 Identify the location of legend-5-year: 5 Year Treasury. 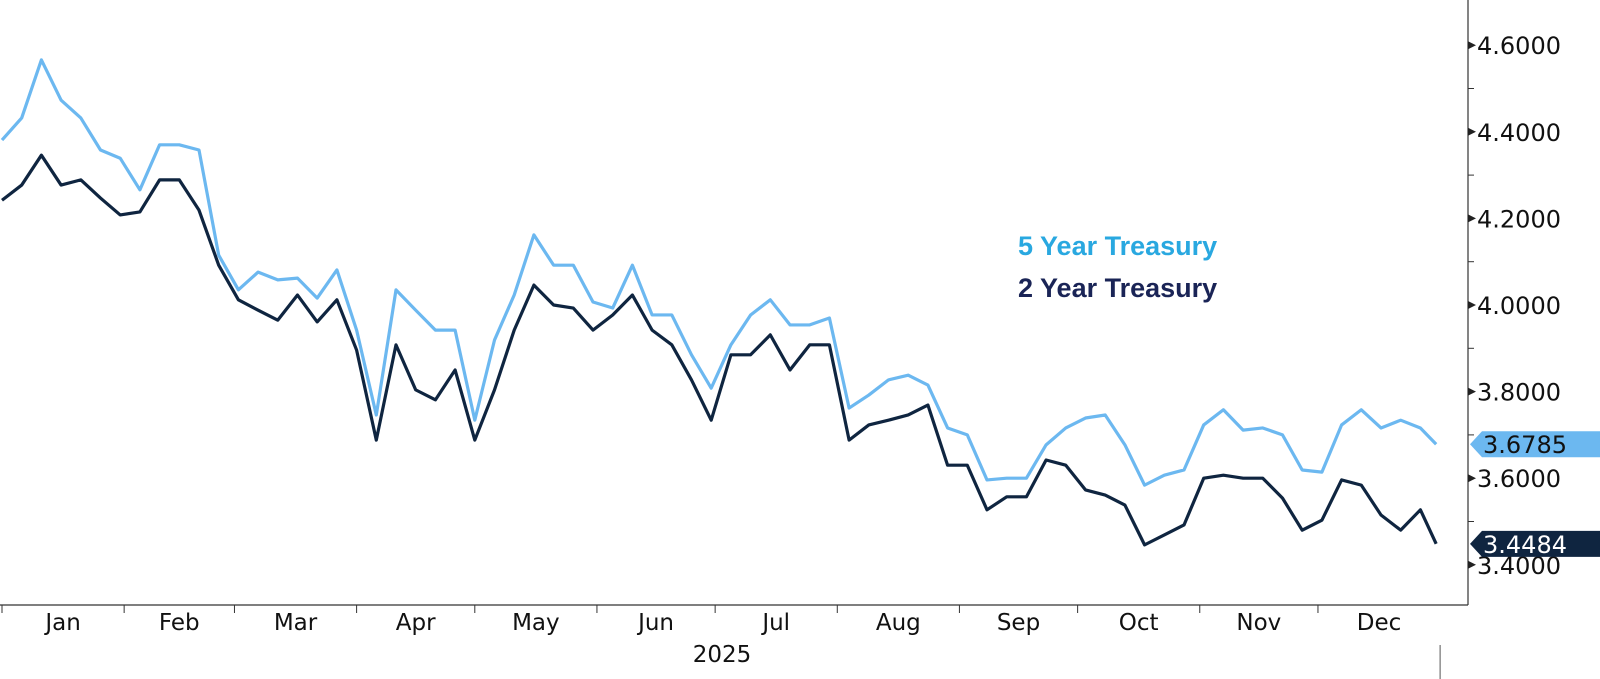
(1118, 246).